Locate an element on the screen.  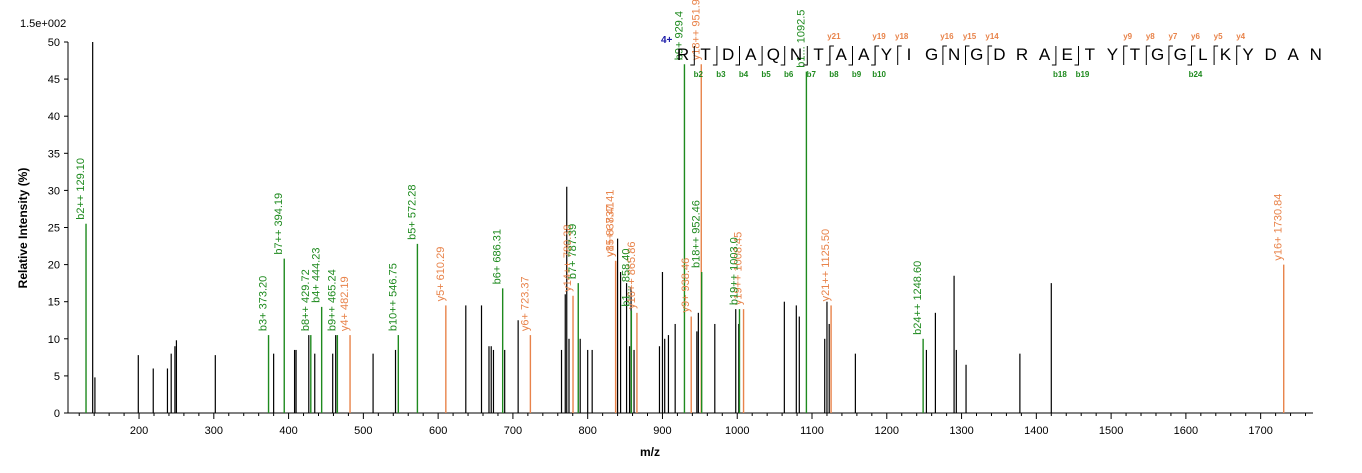
y-fragment-label: y5 is located at coordinates (1218, 36).